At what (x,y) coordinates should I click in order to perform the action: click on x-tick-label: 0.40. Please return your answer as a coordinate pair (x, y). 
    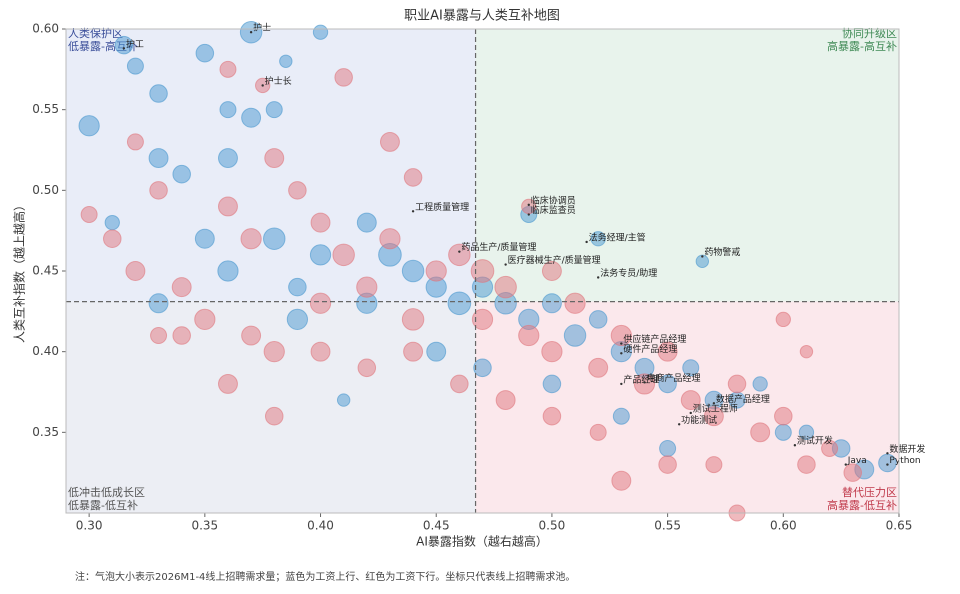
    Looking at the image, I should click on (320, 526).